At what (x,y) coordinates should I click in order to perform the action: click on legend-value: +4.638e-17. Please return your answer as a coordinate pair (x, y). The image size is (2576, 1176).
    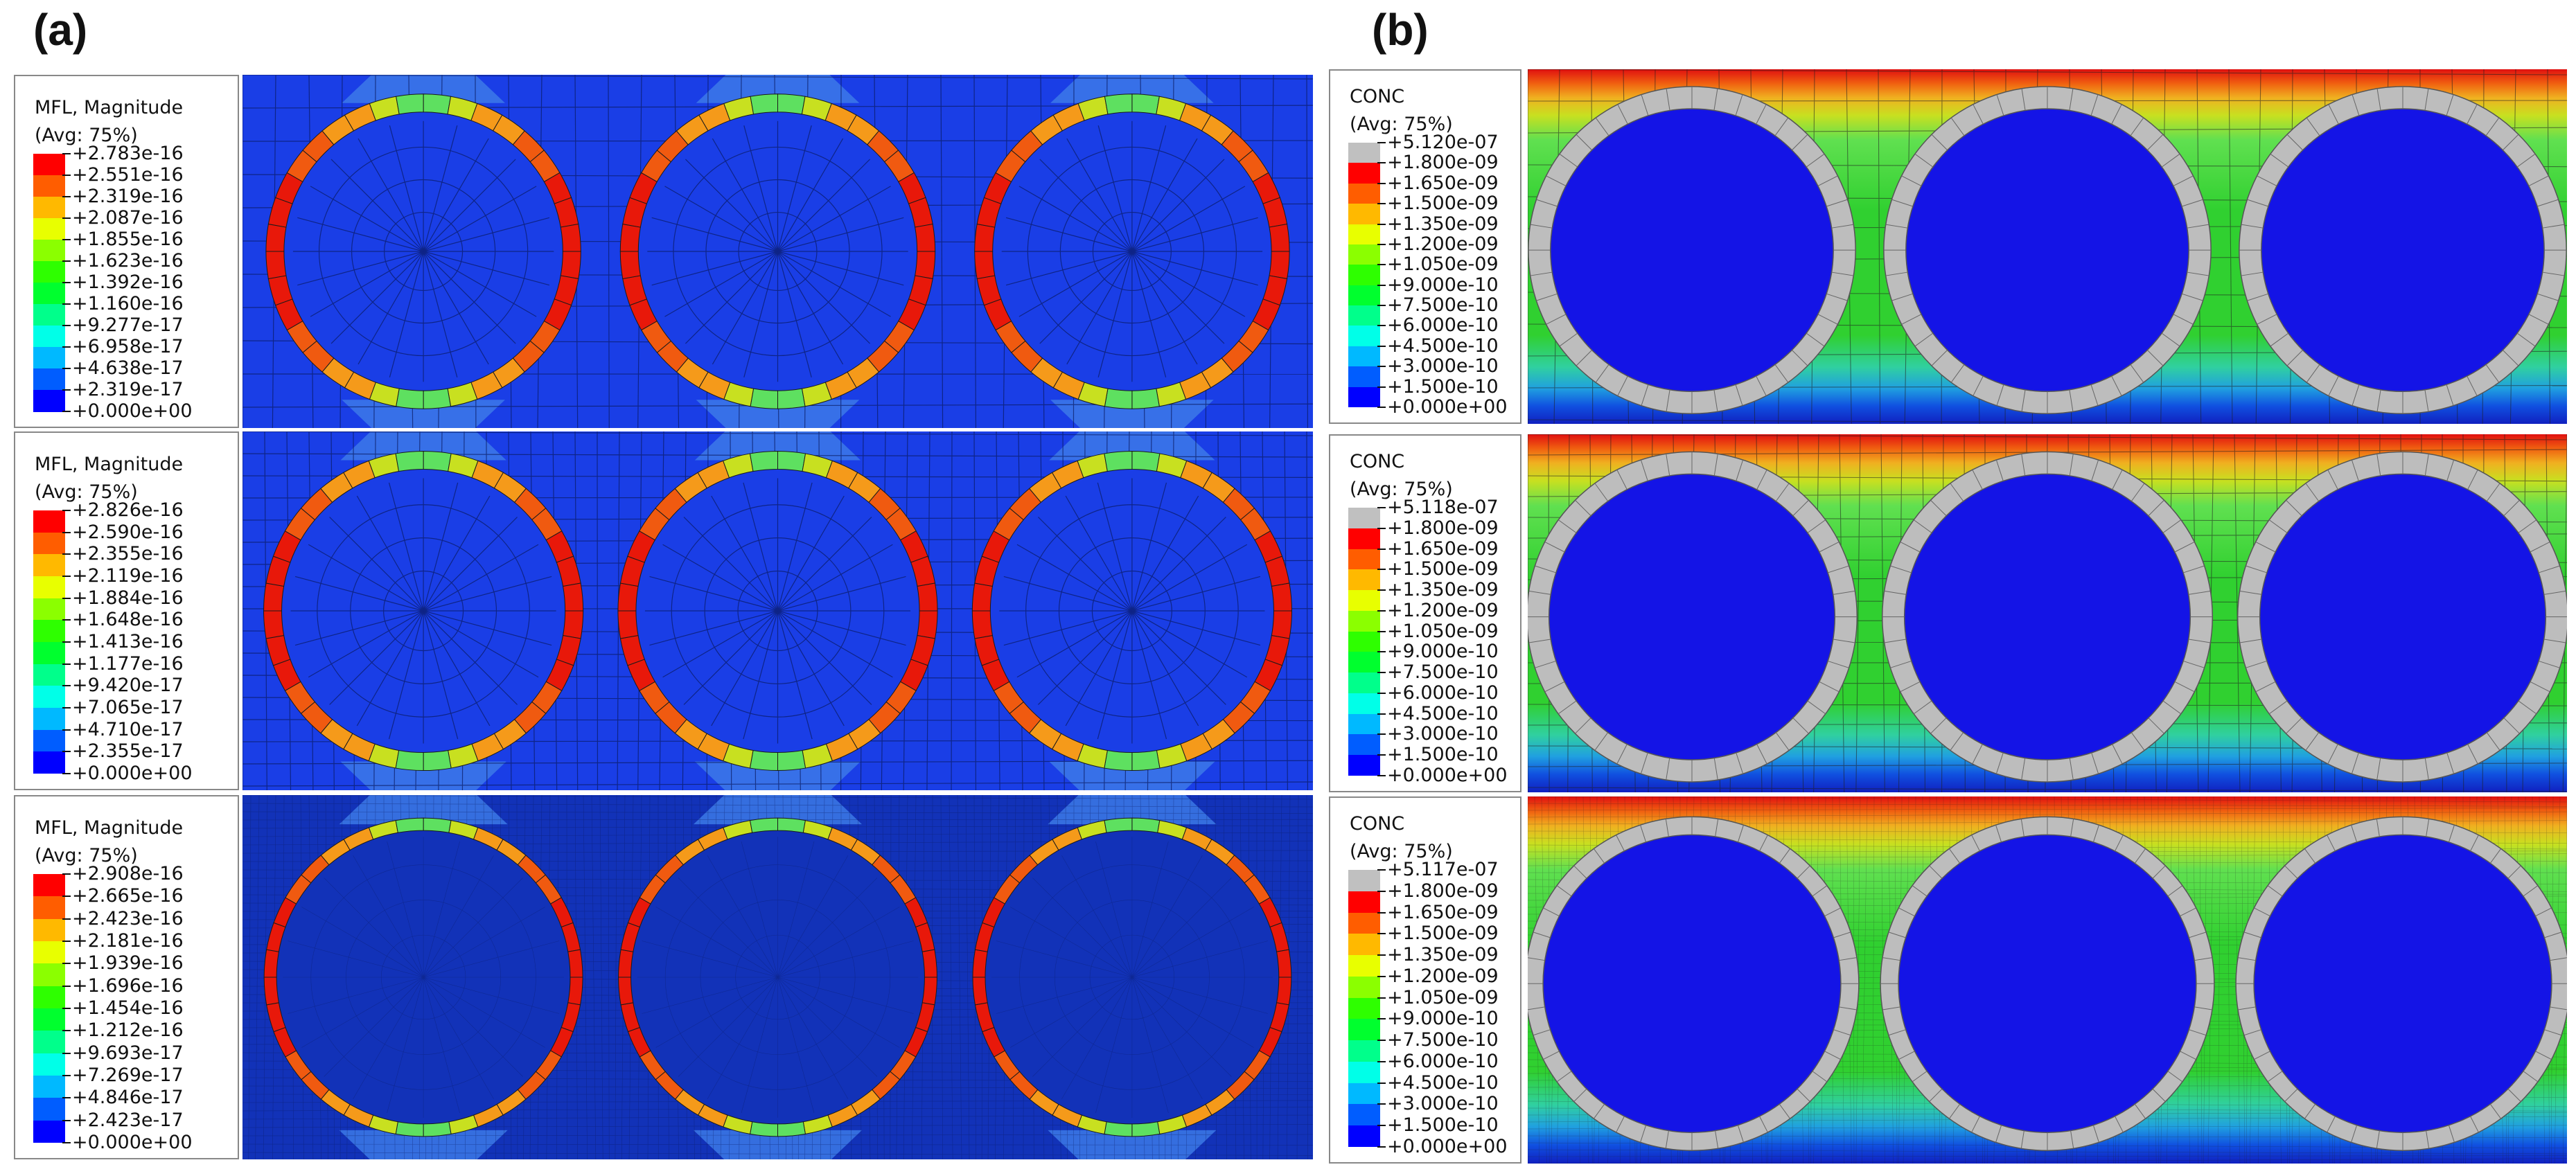
    Looking at the image, I should click on (128, 368).